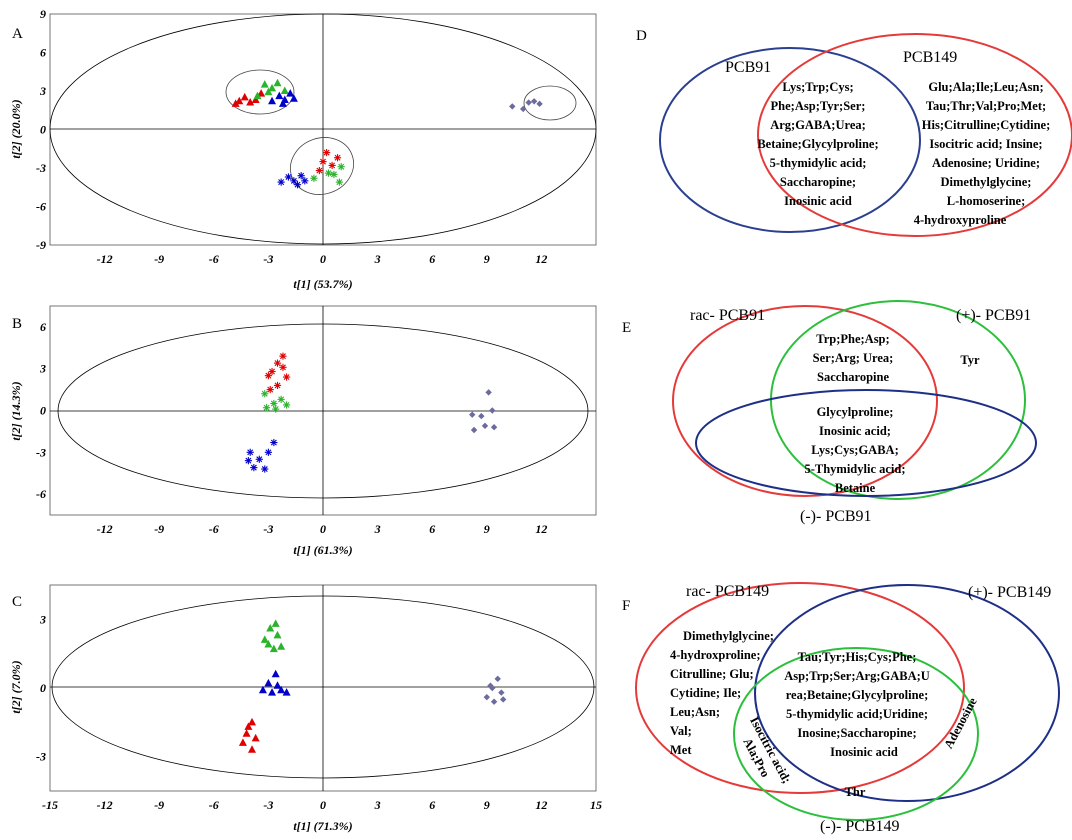 Image resolution: width=1072 pixels, height=840 pixels. Describe the element at coordinates (322, 826) in the screenshot. I see `x-axis-label-c: t[1] (71.3%)` at that location.